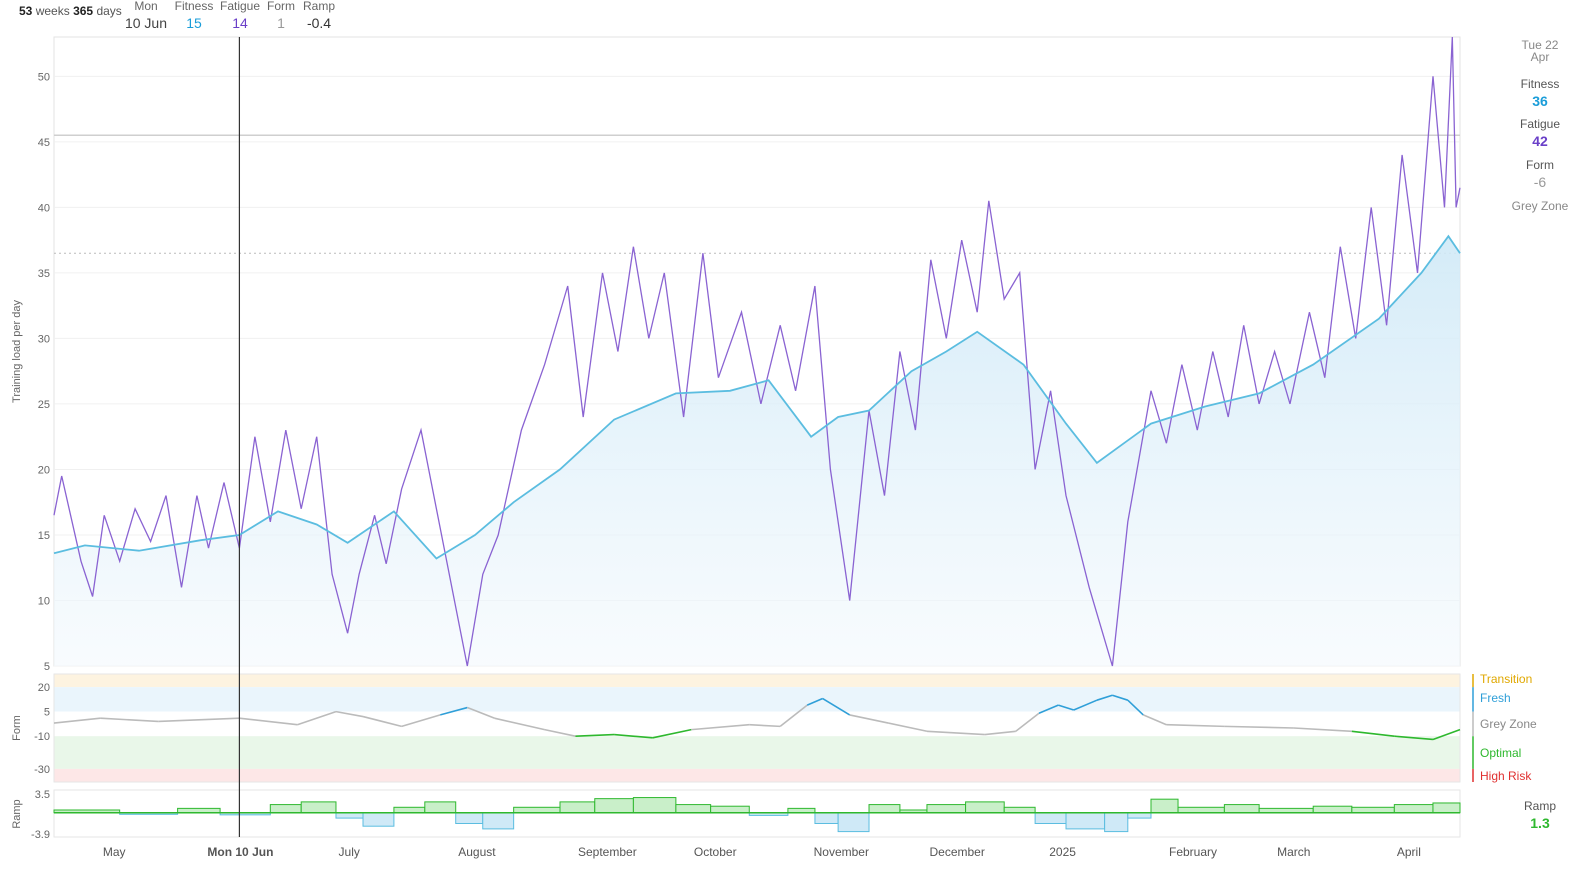  Describe the element at coordinates (349, 852) in the screenshot. I see `month-label: July` at that location.